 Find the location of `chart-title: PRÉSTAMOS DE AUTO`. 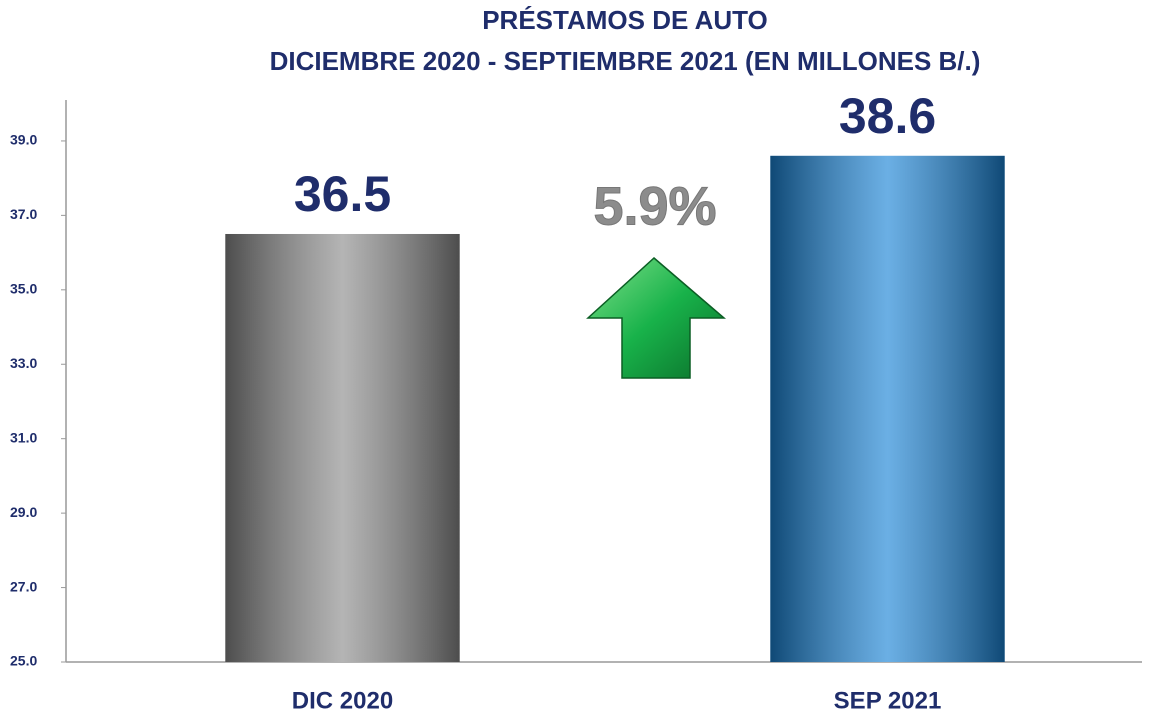

chart-title: PRÉSTAMOS DE AUTO is located at coordinates (625, 20).